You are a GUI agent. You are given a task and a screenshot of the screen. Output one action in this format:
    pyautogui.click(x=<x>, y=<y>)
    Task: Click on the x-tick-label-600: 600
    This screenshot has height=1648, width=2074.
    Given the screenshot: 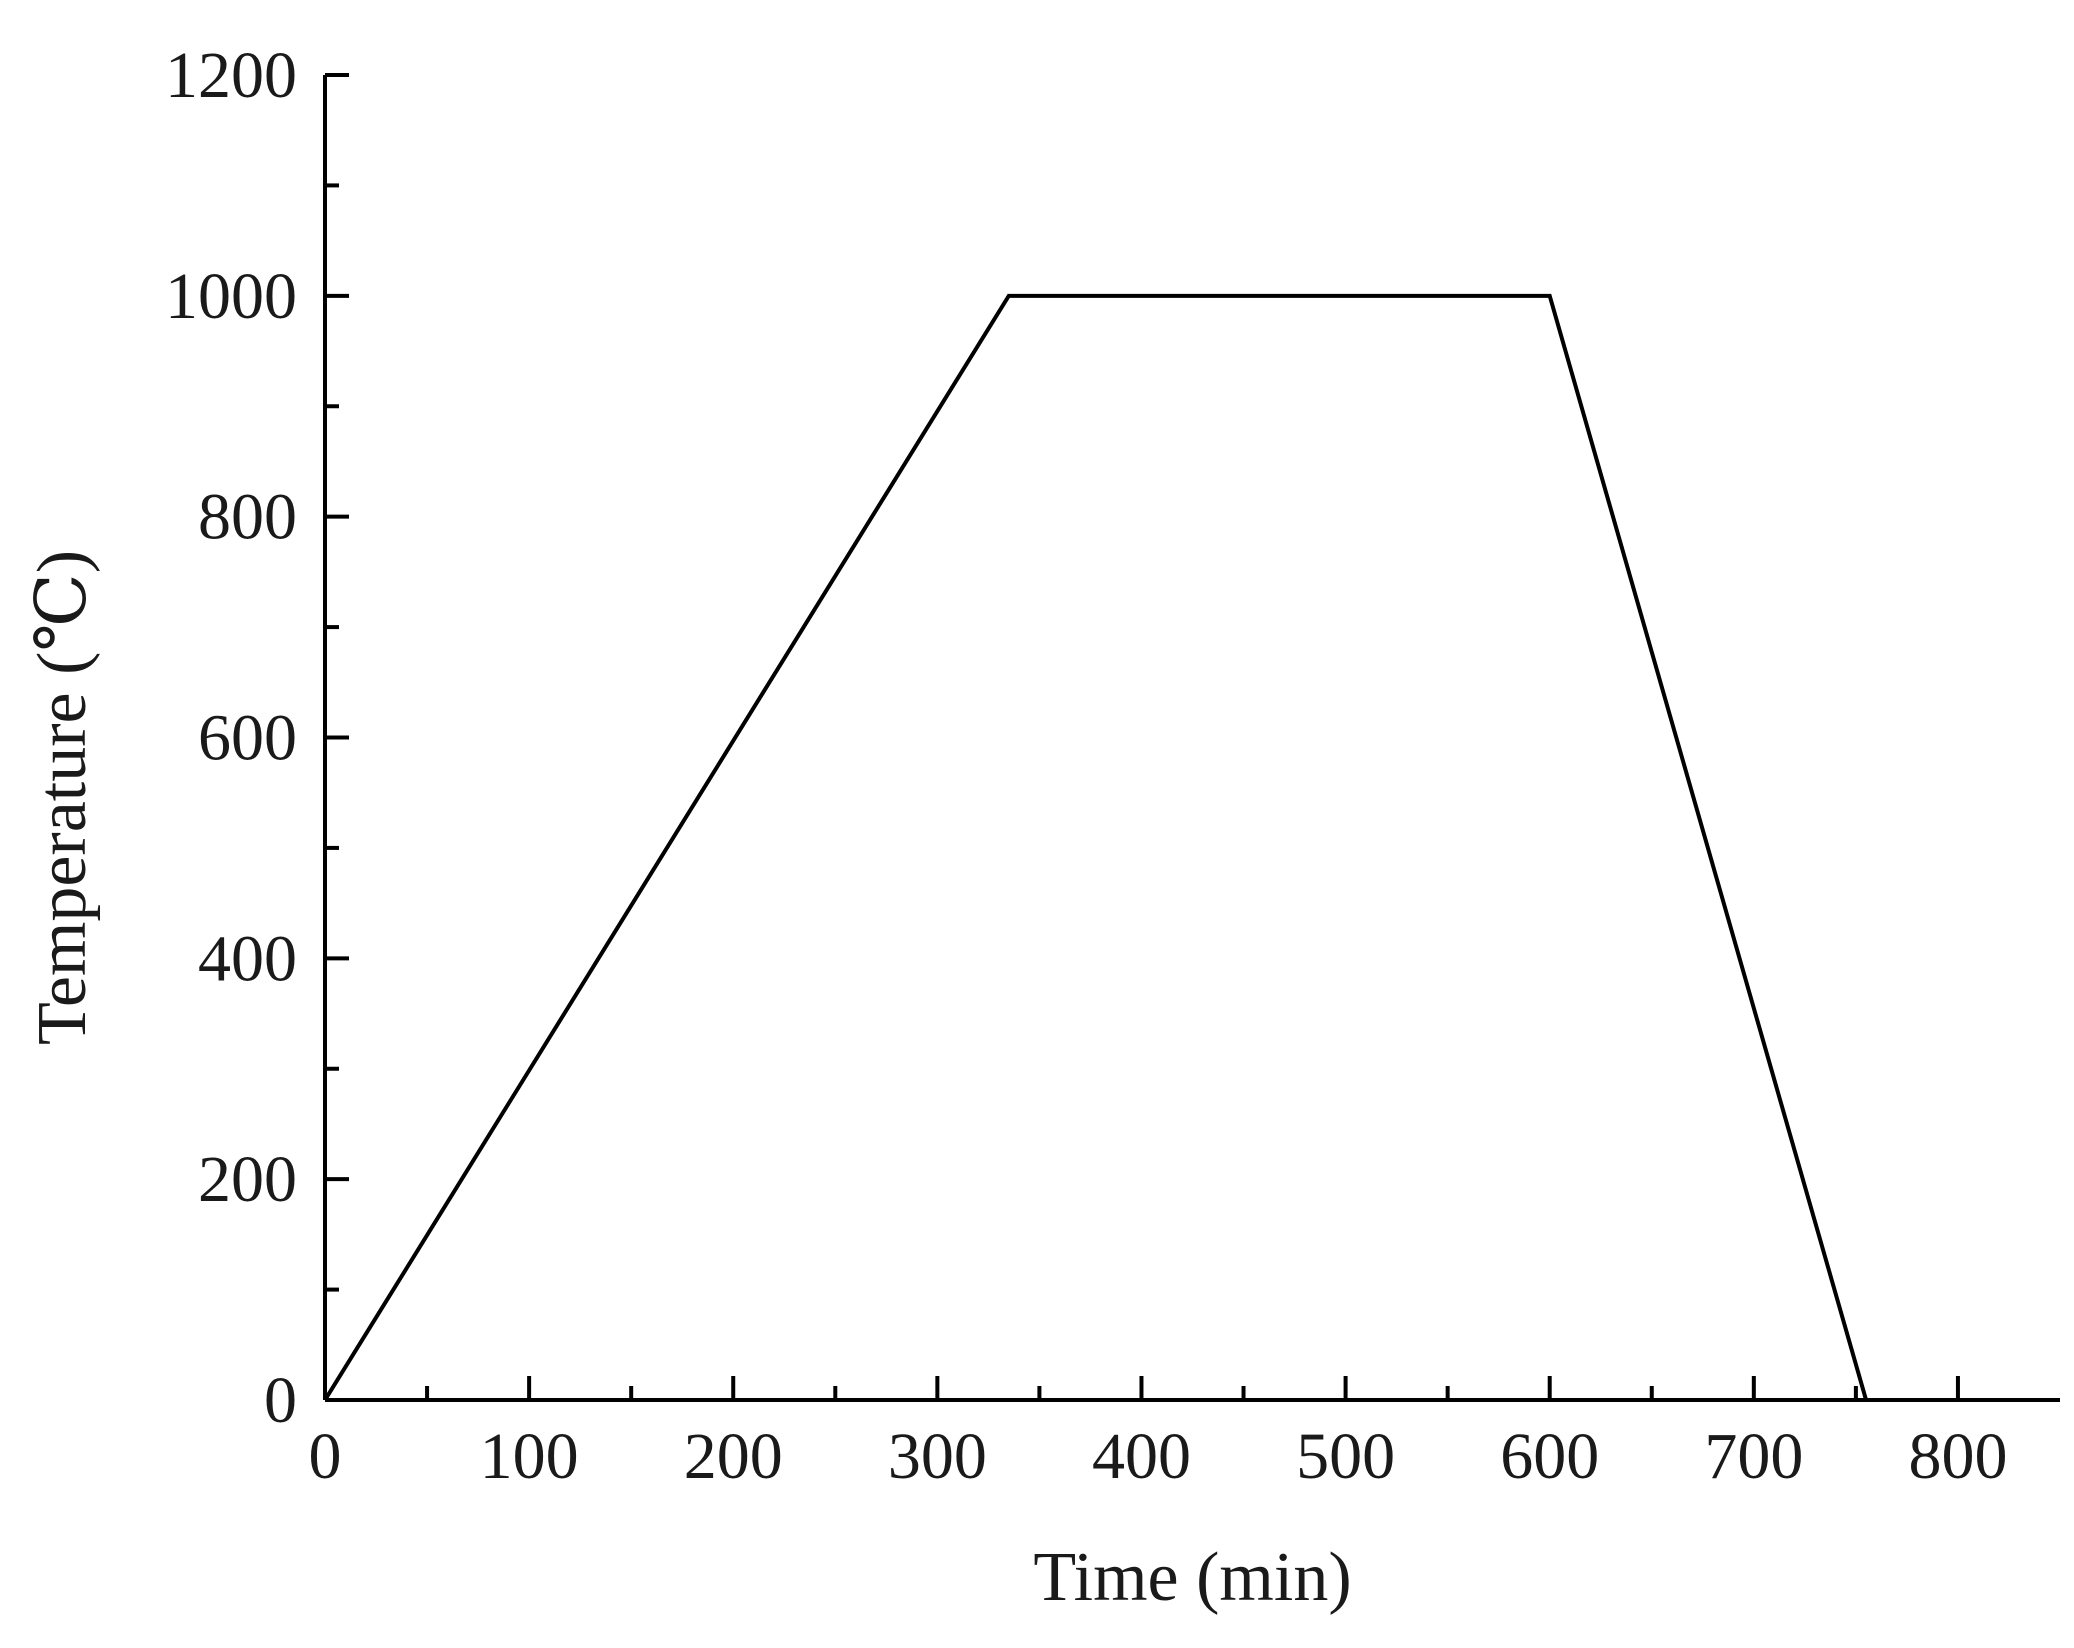 What is the action you would take?
    pyautogui.click(x=1549, y=1456)
    